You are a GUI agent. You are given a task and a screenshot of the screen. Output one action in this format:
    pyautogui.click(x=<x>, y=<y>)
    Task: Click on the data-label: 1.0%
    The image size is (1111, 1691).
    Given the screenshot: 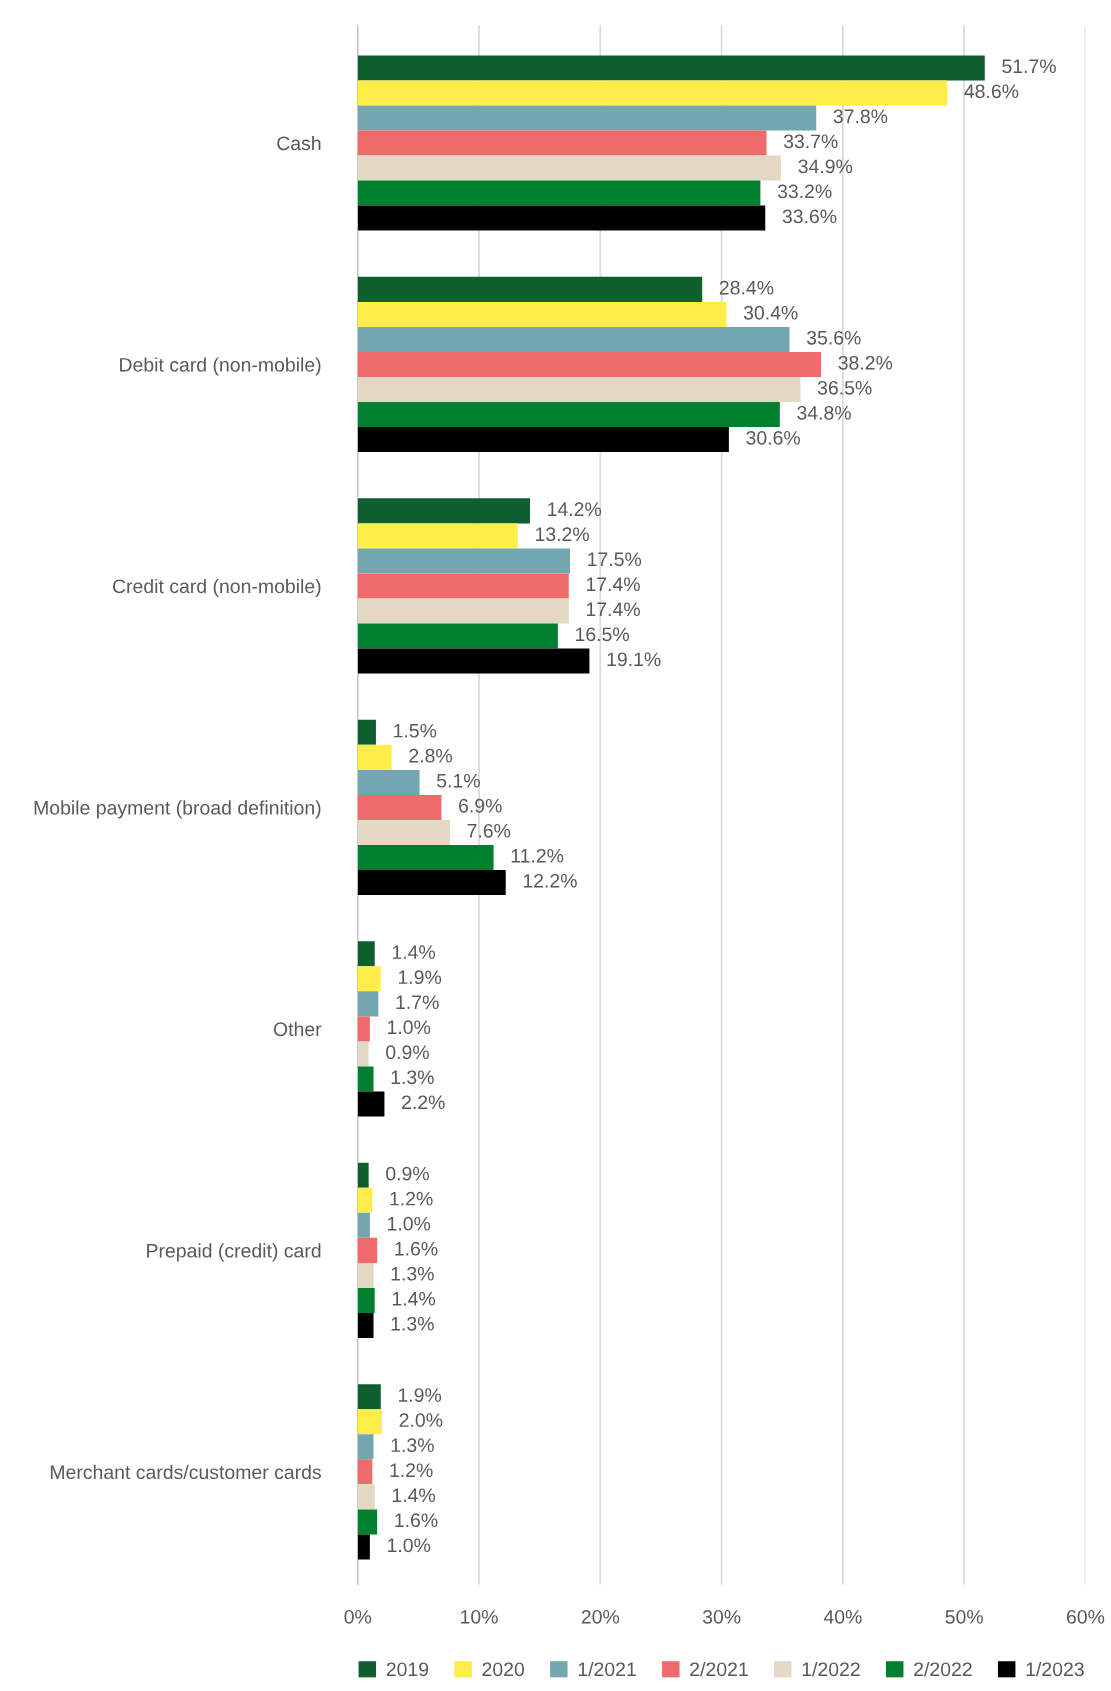 What is the action you would take?
    pyautogui.click(x=409, y=1027)
    